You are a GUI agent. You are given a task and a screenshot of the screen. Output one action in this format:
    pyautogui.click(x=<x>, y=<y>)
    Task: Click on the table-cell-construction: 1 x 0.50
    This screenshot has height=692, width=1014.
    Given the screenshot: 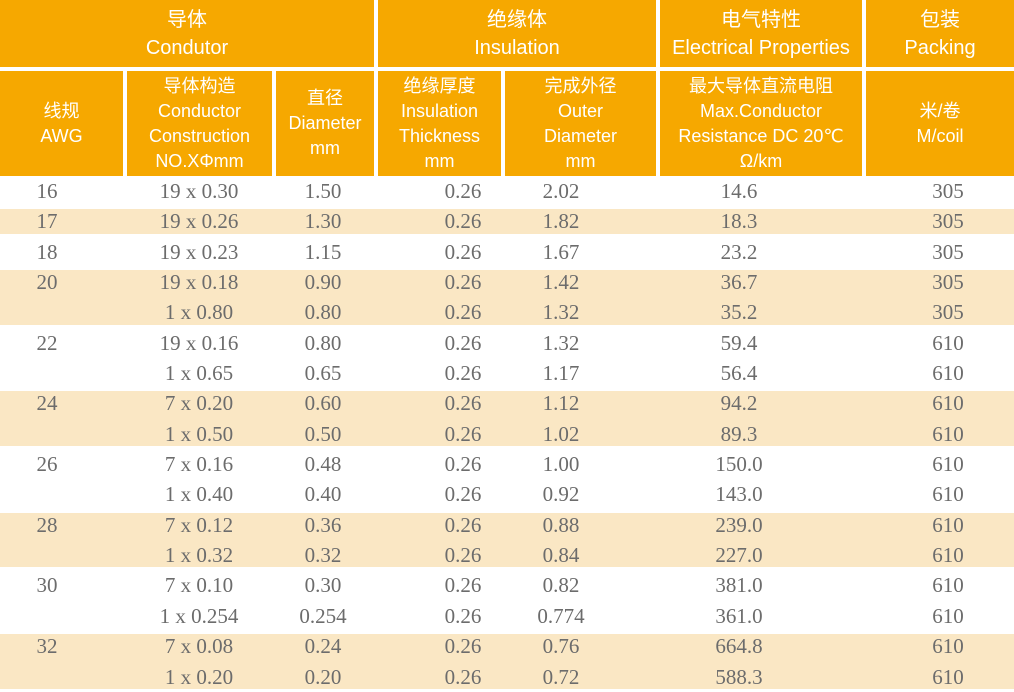 What is the action you would take?
    pyautogui.click(x=199, y=433)
    